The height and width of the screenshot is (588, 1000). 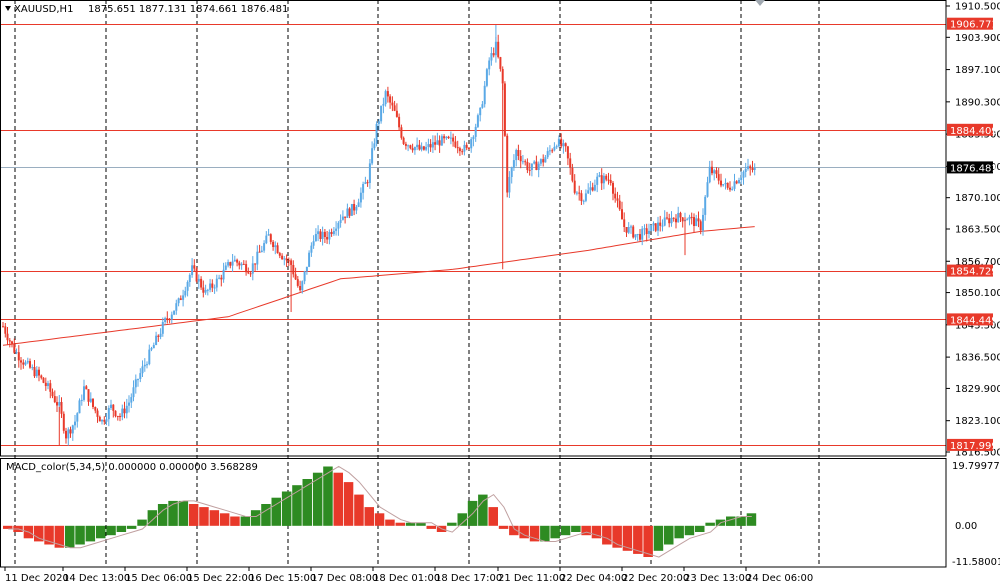 What do you see at coordinates (8, 8) in the screenshot?
I see `menu-triangle-icon` at bounding box center [8, 8].